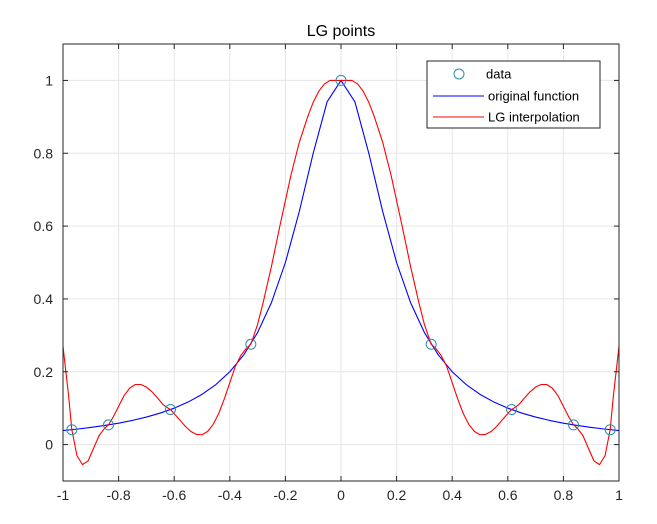  Describe the element at coordinates (341, 31) in the screenshot. I see `chart-title: LG points` at that location.